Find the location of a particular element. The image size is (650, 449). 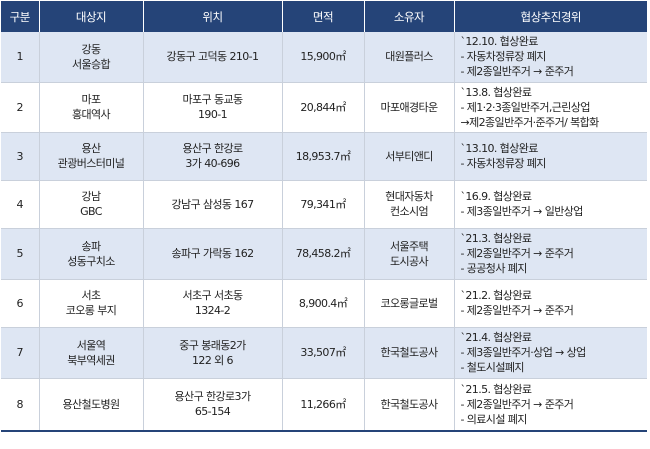

cell-owner-line: 현대자동차 is located at coordinates (409, 196).